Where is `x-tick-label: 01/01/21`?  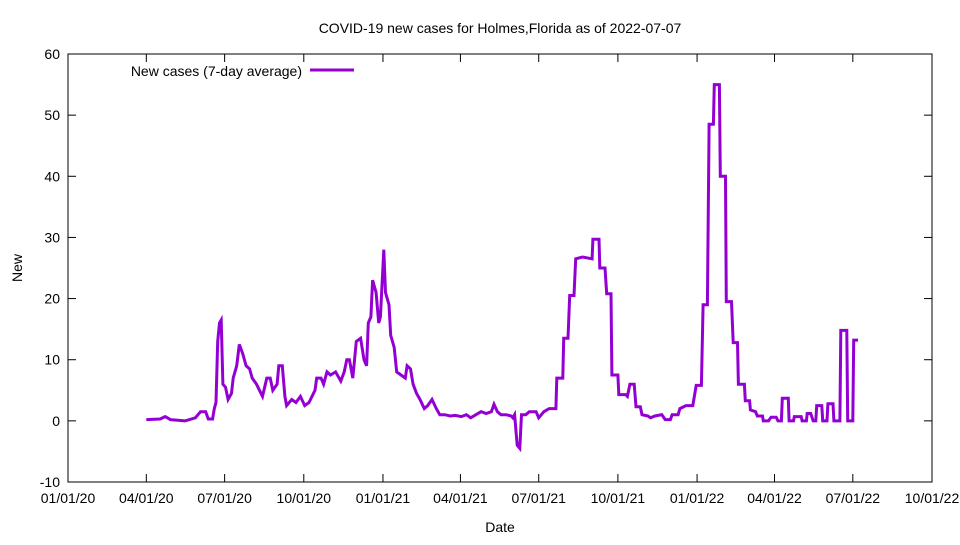
x-tick-label: 01/01/21 is located at coordinates (383, 498).